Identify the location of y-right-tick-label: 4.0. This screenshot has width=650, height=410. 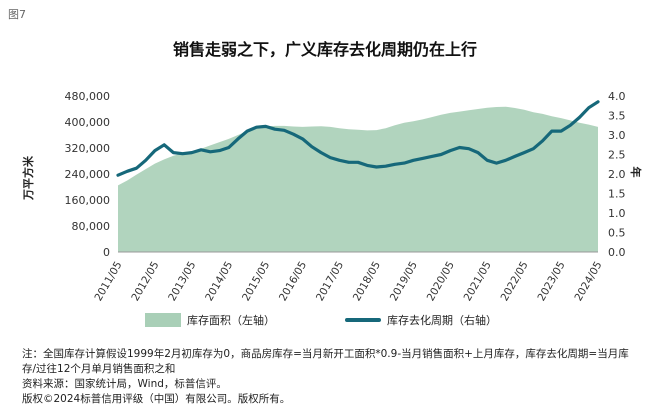
(617, 96).